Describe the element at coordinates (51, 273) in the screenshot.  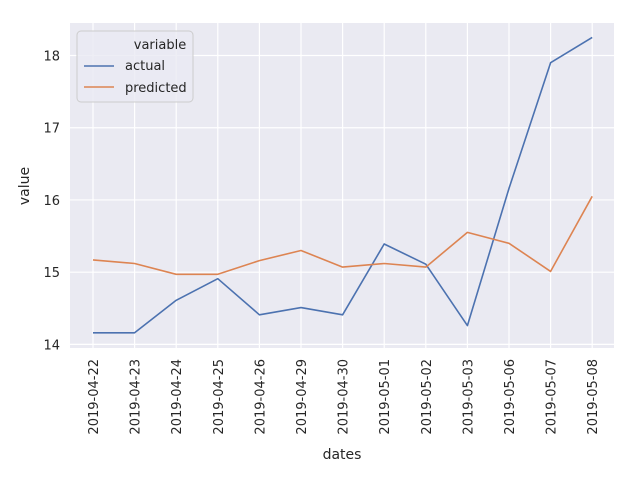
I see `y-tick-label: 15` at that location.